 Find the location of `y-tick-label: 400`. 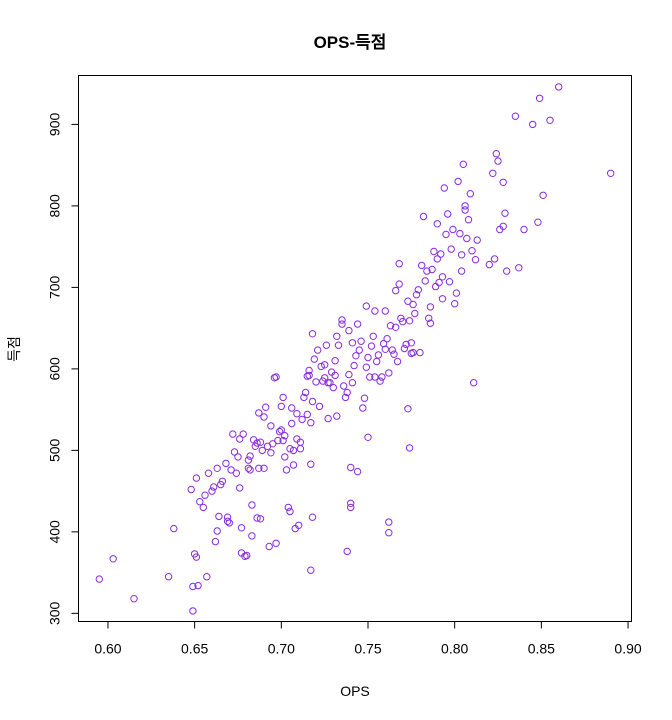

y-tick-label: 400 is located at coordinates (55, 532).